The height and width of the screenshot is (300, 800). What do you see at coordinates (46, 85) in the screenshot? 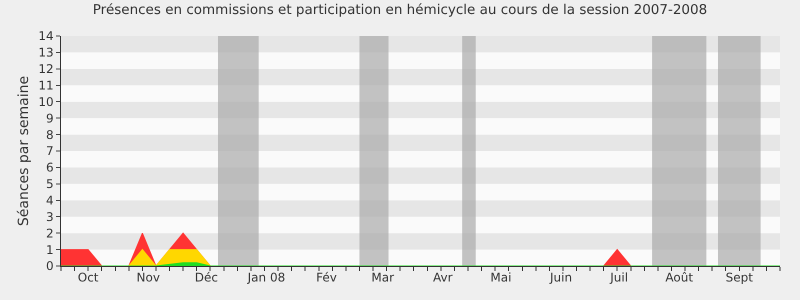
I see `y-tick-label: 11` at bounding box center [46, 85].